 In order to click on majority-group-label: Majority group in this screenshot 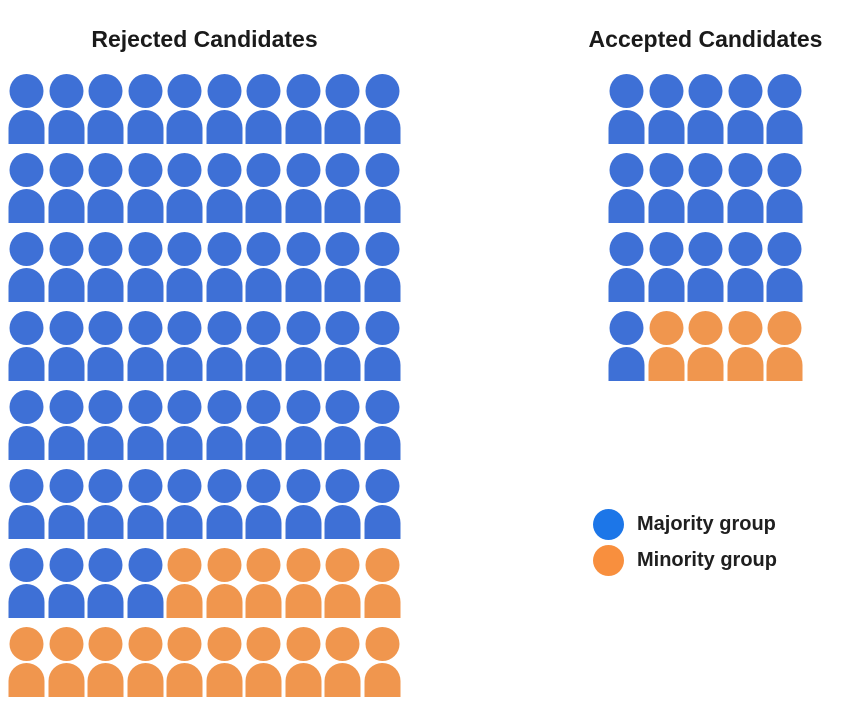, I will do `click(706, 524)`.